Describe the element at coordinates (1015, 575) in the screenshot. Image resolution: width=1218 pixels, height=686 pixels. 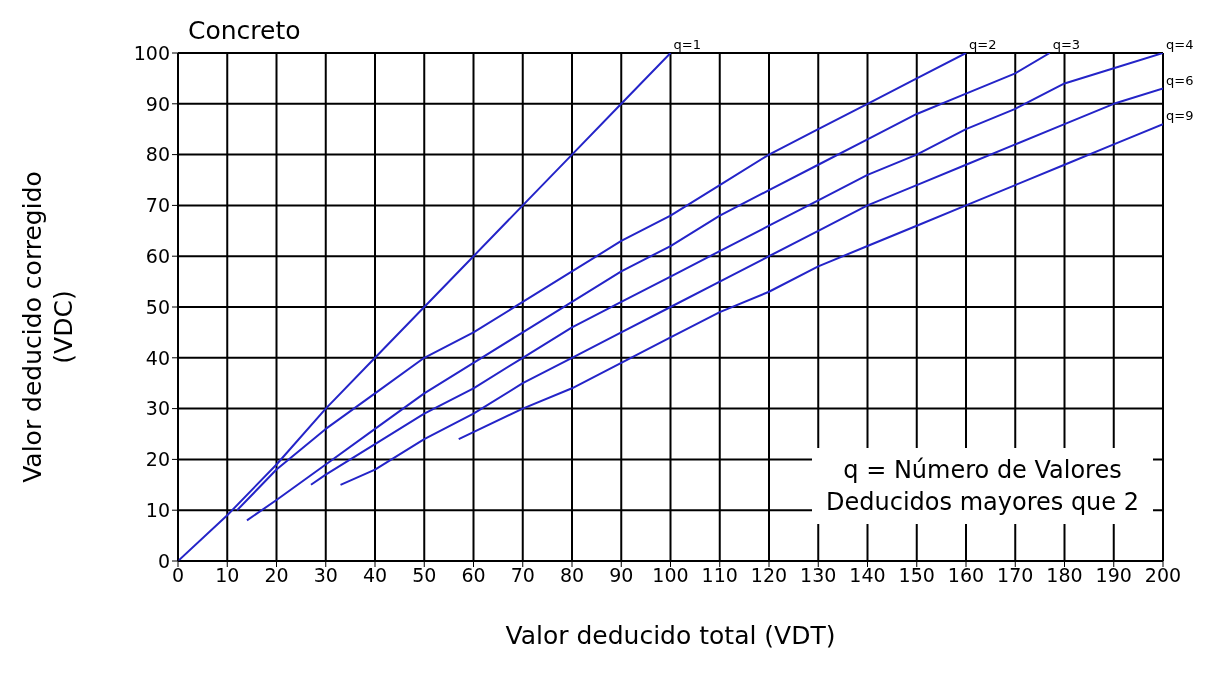
I see `x-tick-label: 170` at that location.